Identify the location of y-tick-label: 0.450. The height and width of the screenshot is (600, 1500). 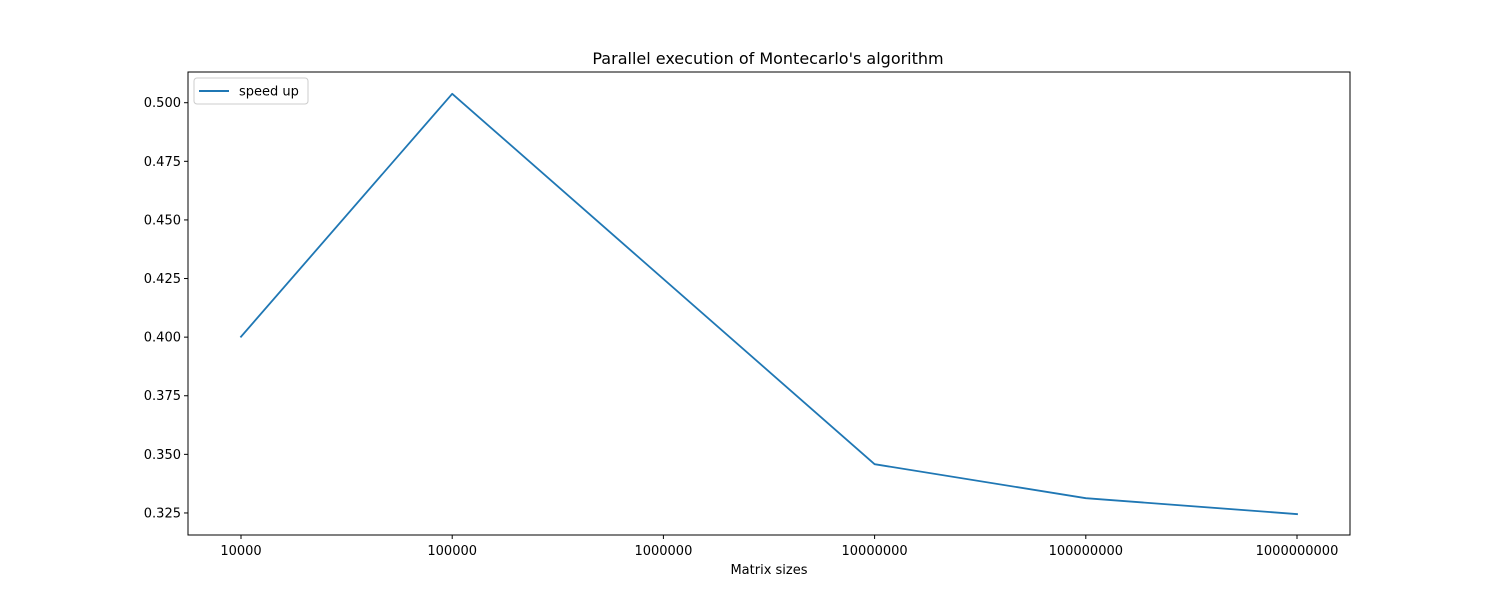
(162, 220).